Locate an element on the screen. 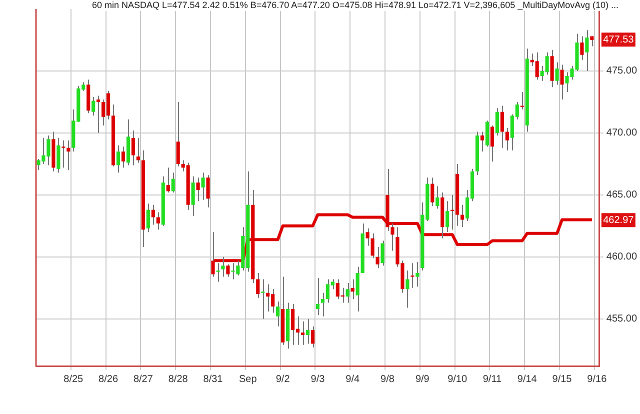  y-tick-label: 475.00 is located at coordinates (622, 71).